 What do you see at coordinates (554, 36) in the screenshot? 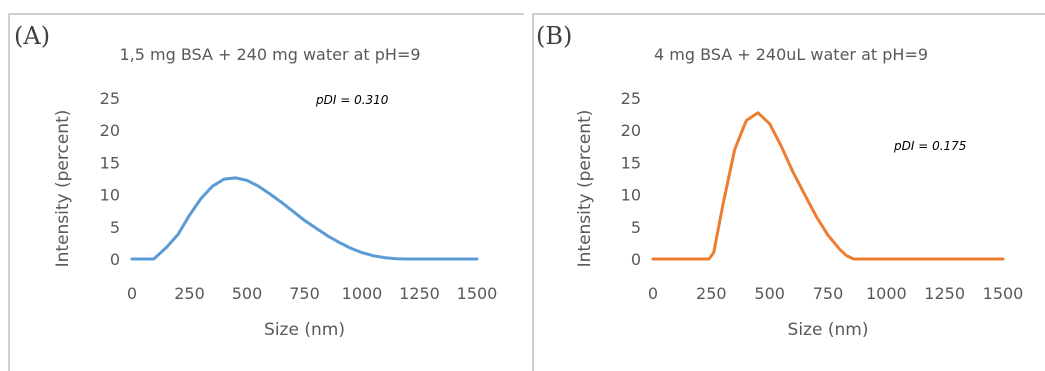
I see `panel-label: (B)` at bounding box center [554, 36].